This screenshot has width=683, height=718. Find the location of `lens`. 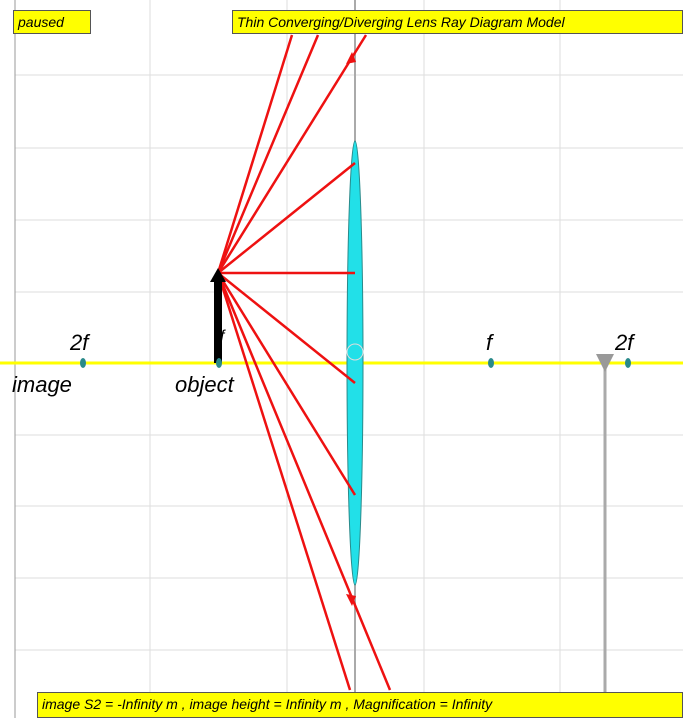

lens is located at coordinates (355, 363).